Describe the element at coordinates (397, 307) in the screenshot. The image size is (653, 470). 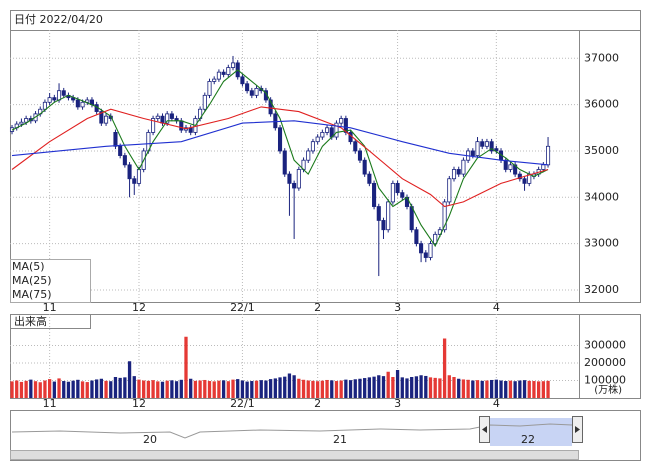
I see `x-tick-label: 3` at that location.